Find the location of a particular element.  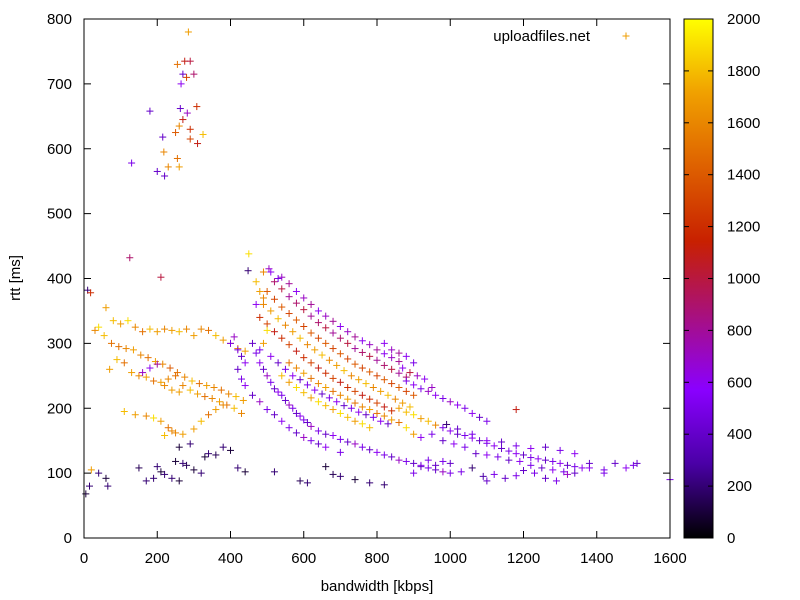

y-tick-label: 600 is located at coordinates (59, 149).